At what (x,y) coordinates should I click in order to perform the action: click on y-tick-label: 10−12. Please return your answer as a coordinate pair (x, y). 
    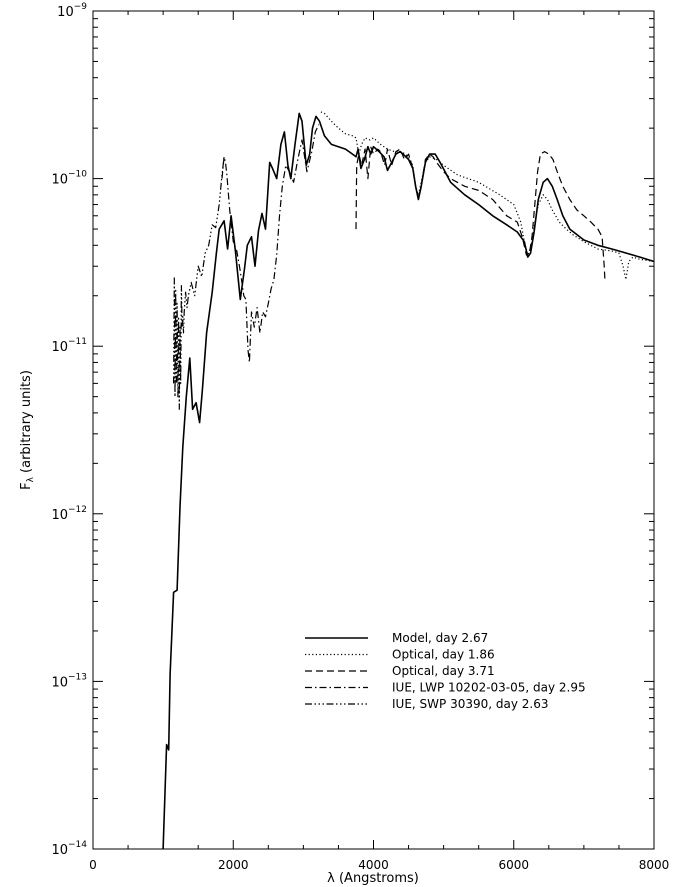
    Looking at the image, I should click on (69, 514).